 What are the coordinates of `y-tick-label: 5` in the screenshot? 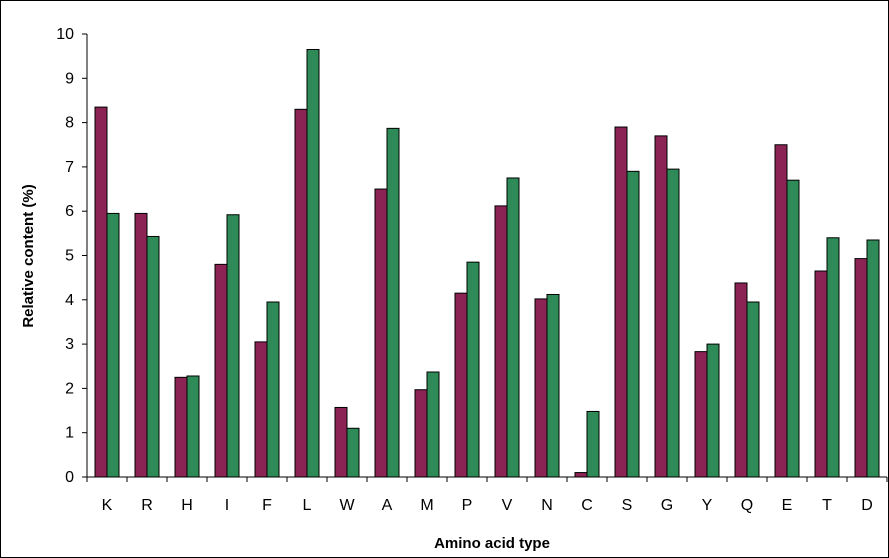 It's located at (69, 256).